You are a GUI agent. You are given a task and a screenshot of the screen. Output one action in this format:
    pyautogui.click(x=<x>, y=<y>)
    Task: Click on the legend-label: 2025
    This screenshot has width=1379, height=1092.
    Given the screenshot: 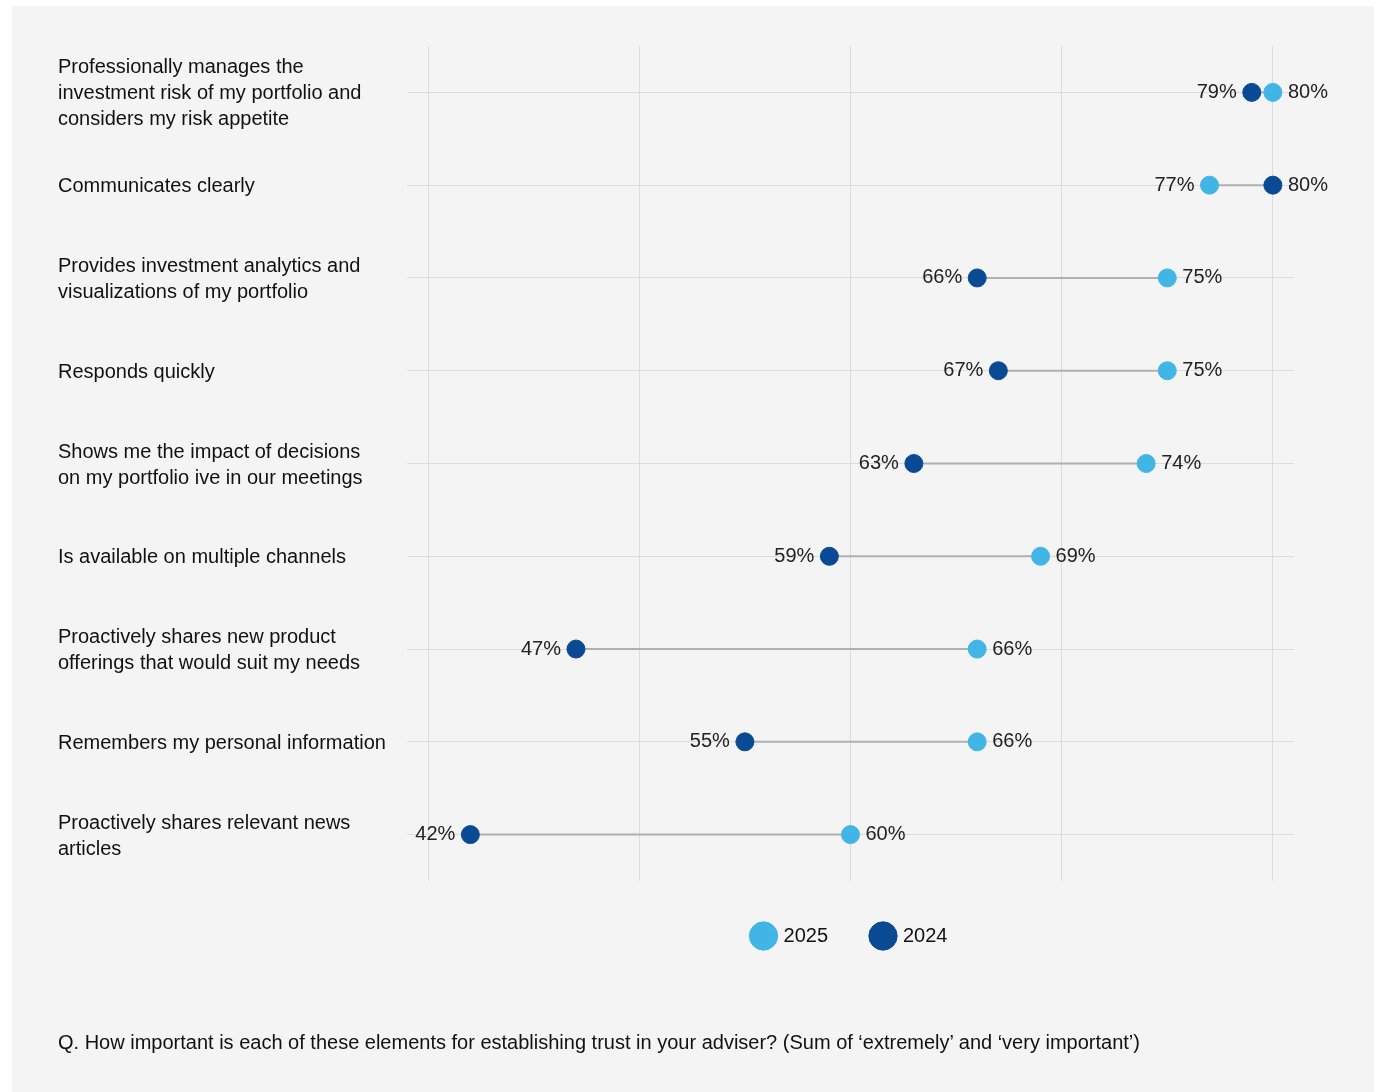 What is the action you would take?
    pyautogui.click(x=806, y=934)
    